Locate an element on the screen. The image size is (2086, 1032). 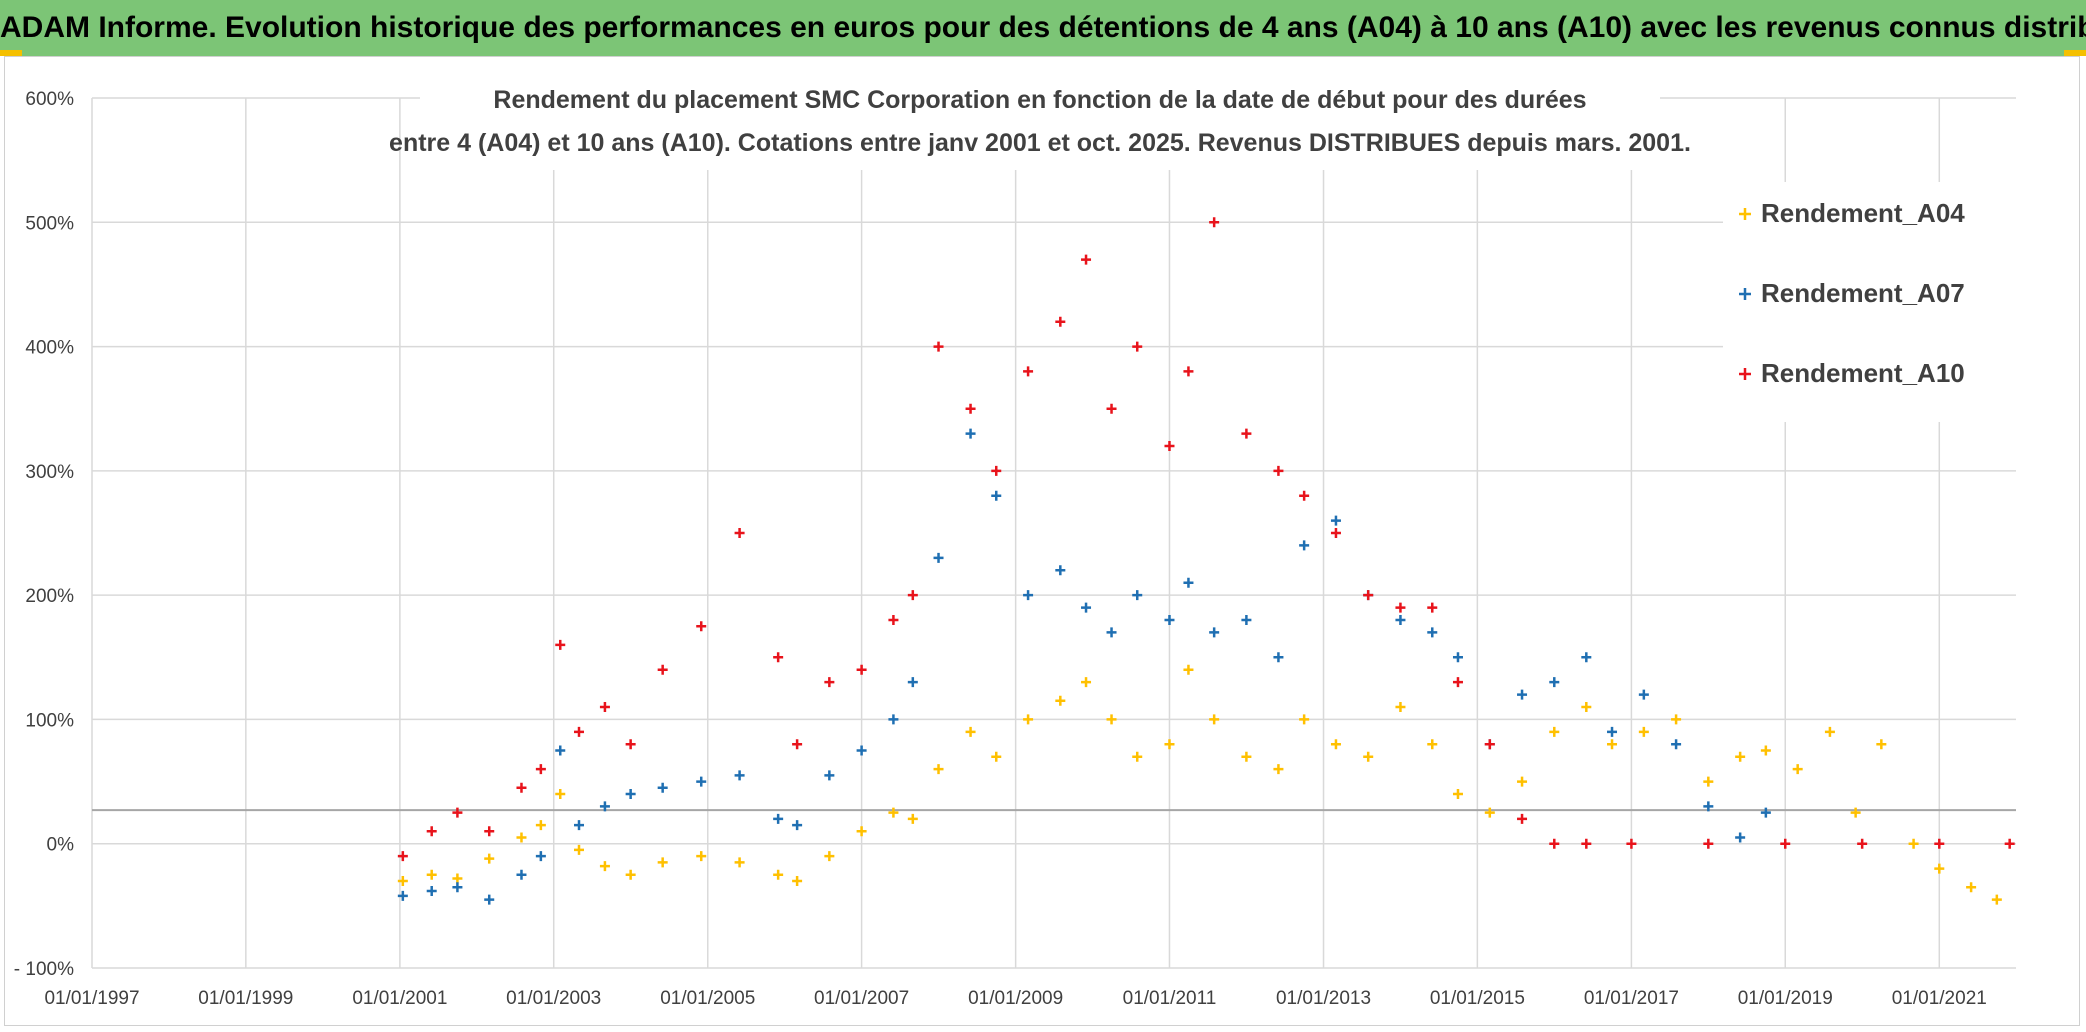
x-tick-label: 01/01/1997 is located at coordinates (91, 998).